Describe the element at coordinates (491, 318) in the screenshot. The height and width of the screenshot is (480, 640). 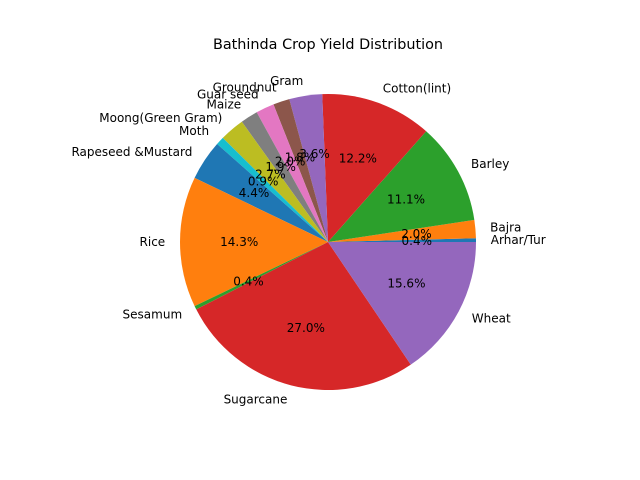
I see `slice-label: Wheat` at that location.